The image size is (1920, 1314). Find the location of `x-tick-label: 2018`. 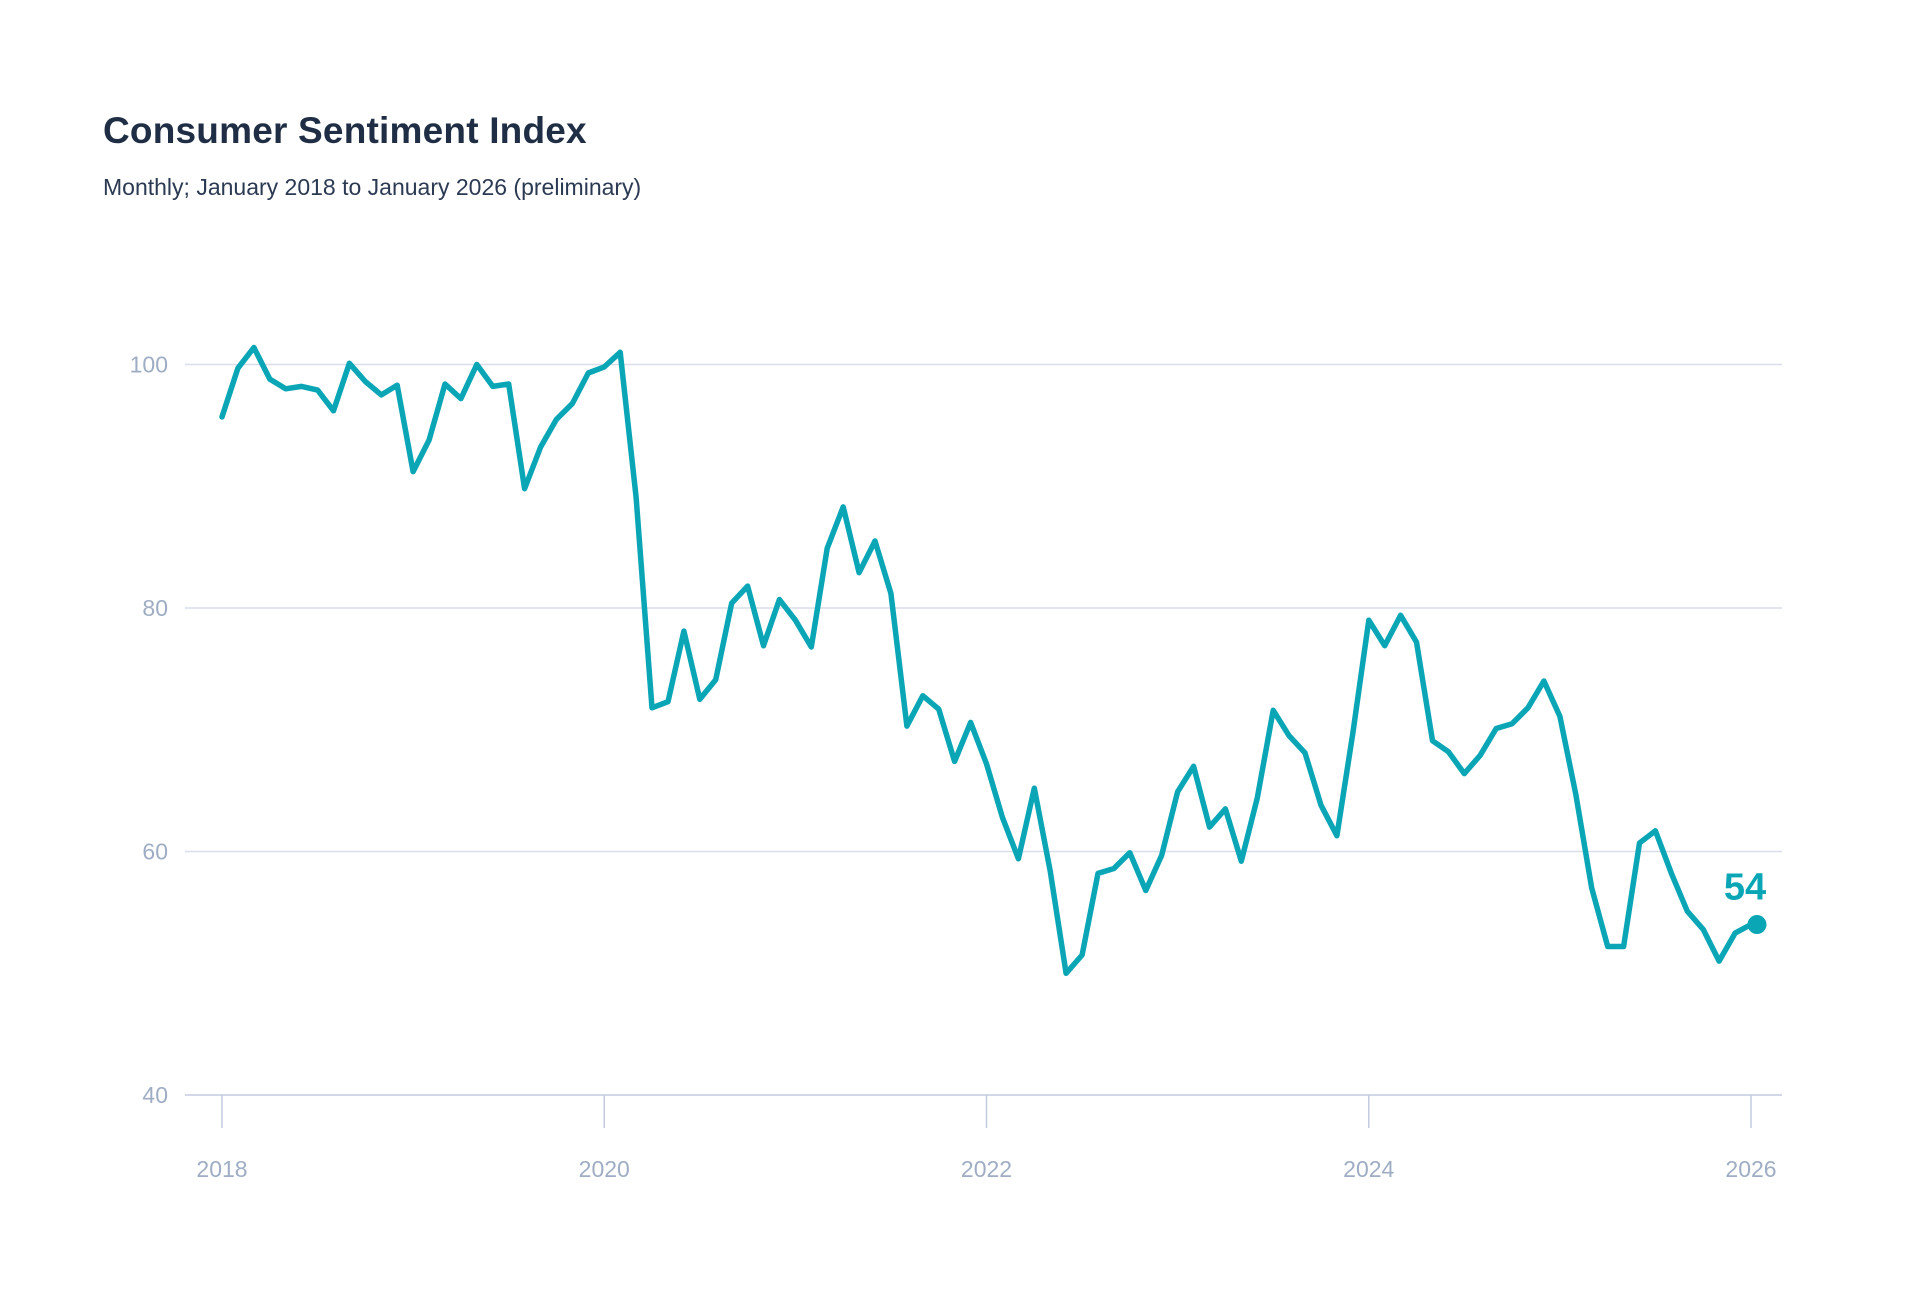

x-tick-label: 2018 is located at coordinates (221, 1169).